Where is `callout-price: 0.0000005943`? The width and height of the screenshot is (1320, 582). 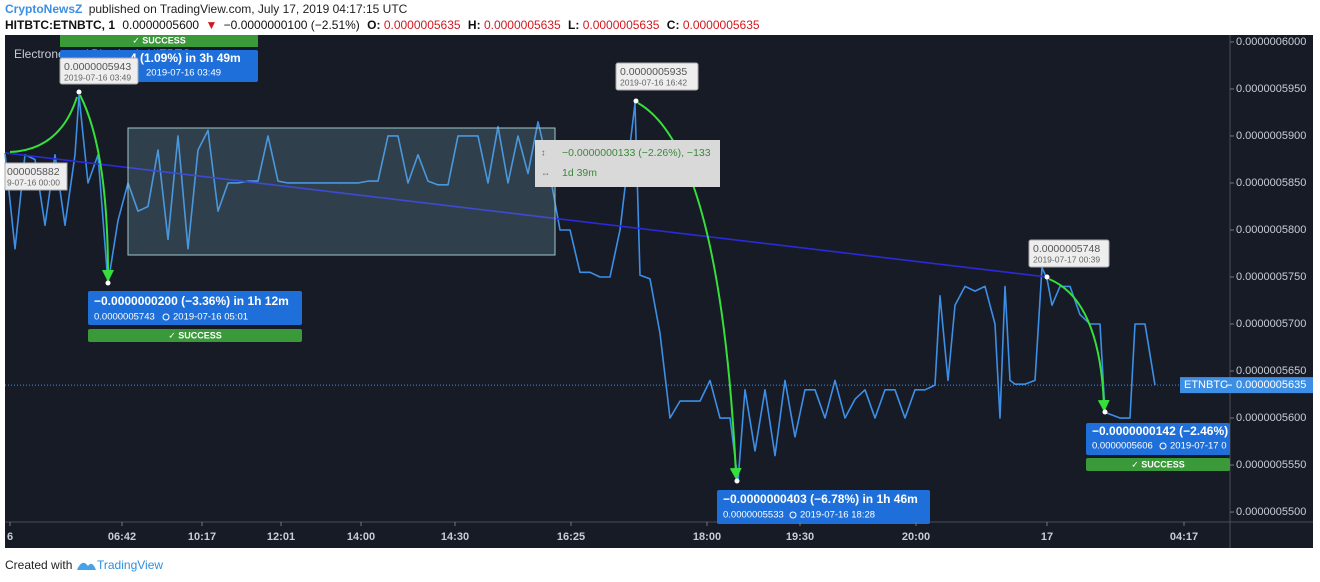
callout-price: 0.0000005943 is located at coordinates (97, 67).